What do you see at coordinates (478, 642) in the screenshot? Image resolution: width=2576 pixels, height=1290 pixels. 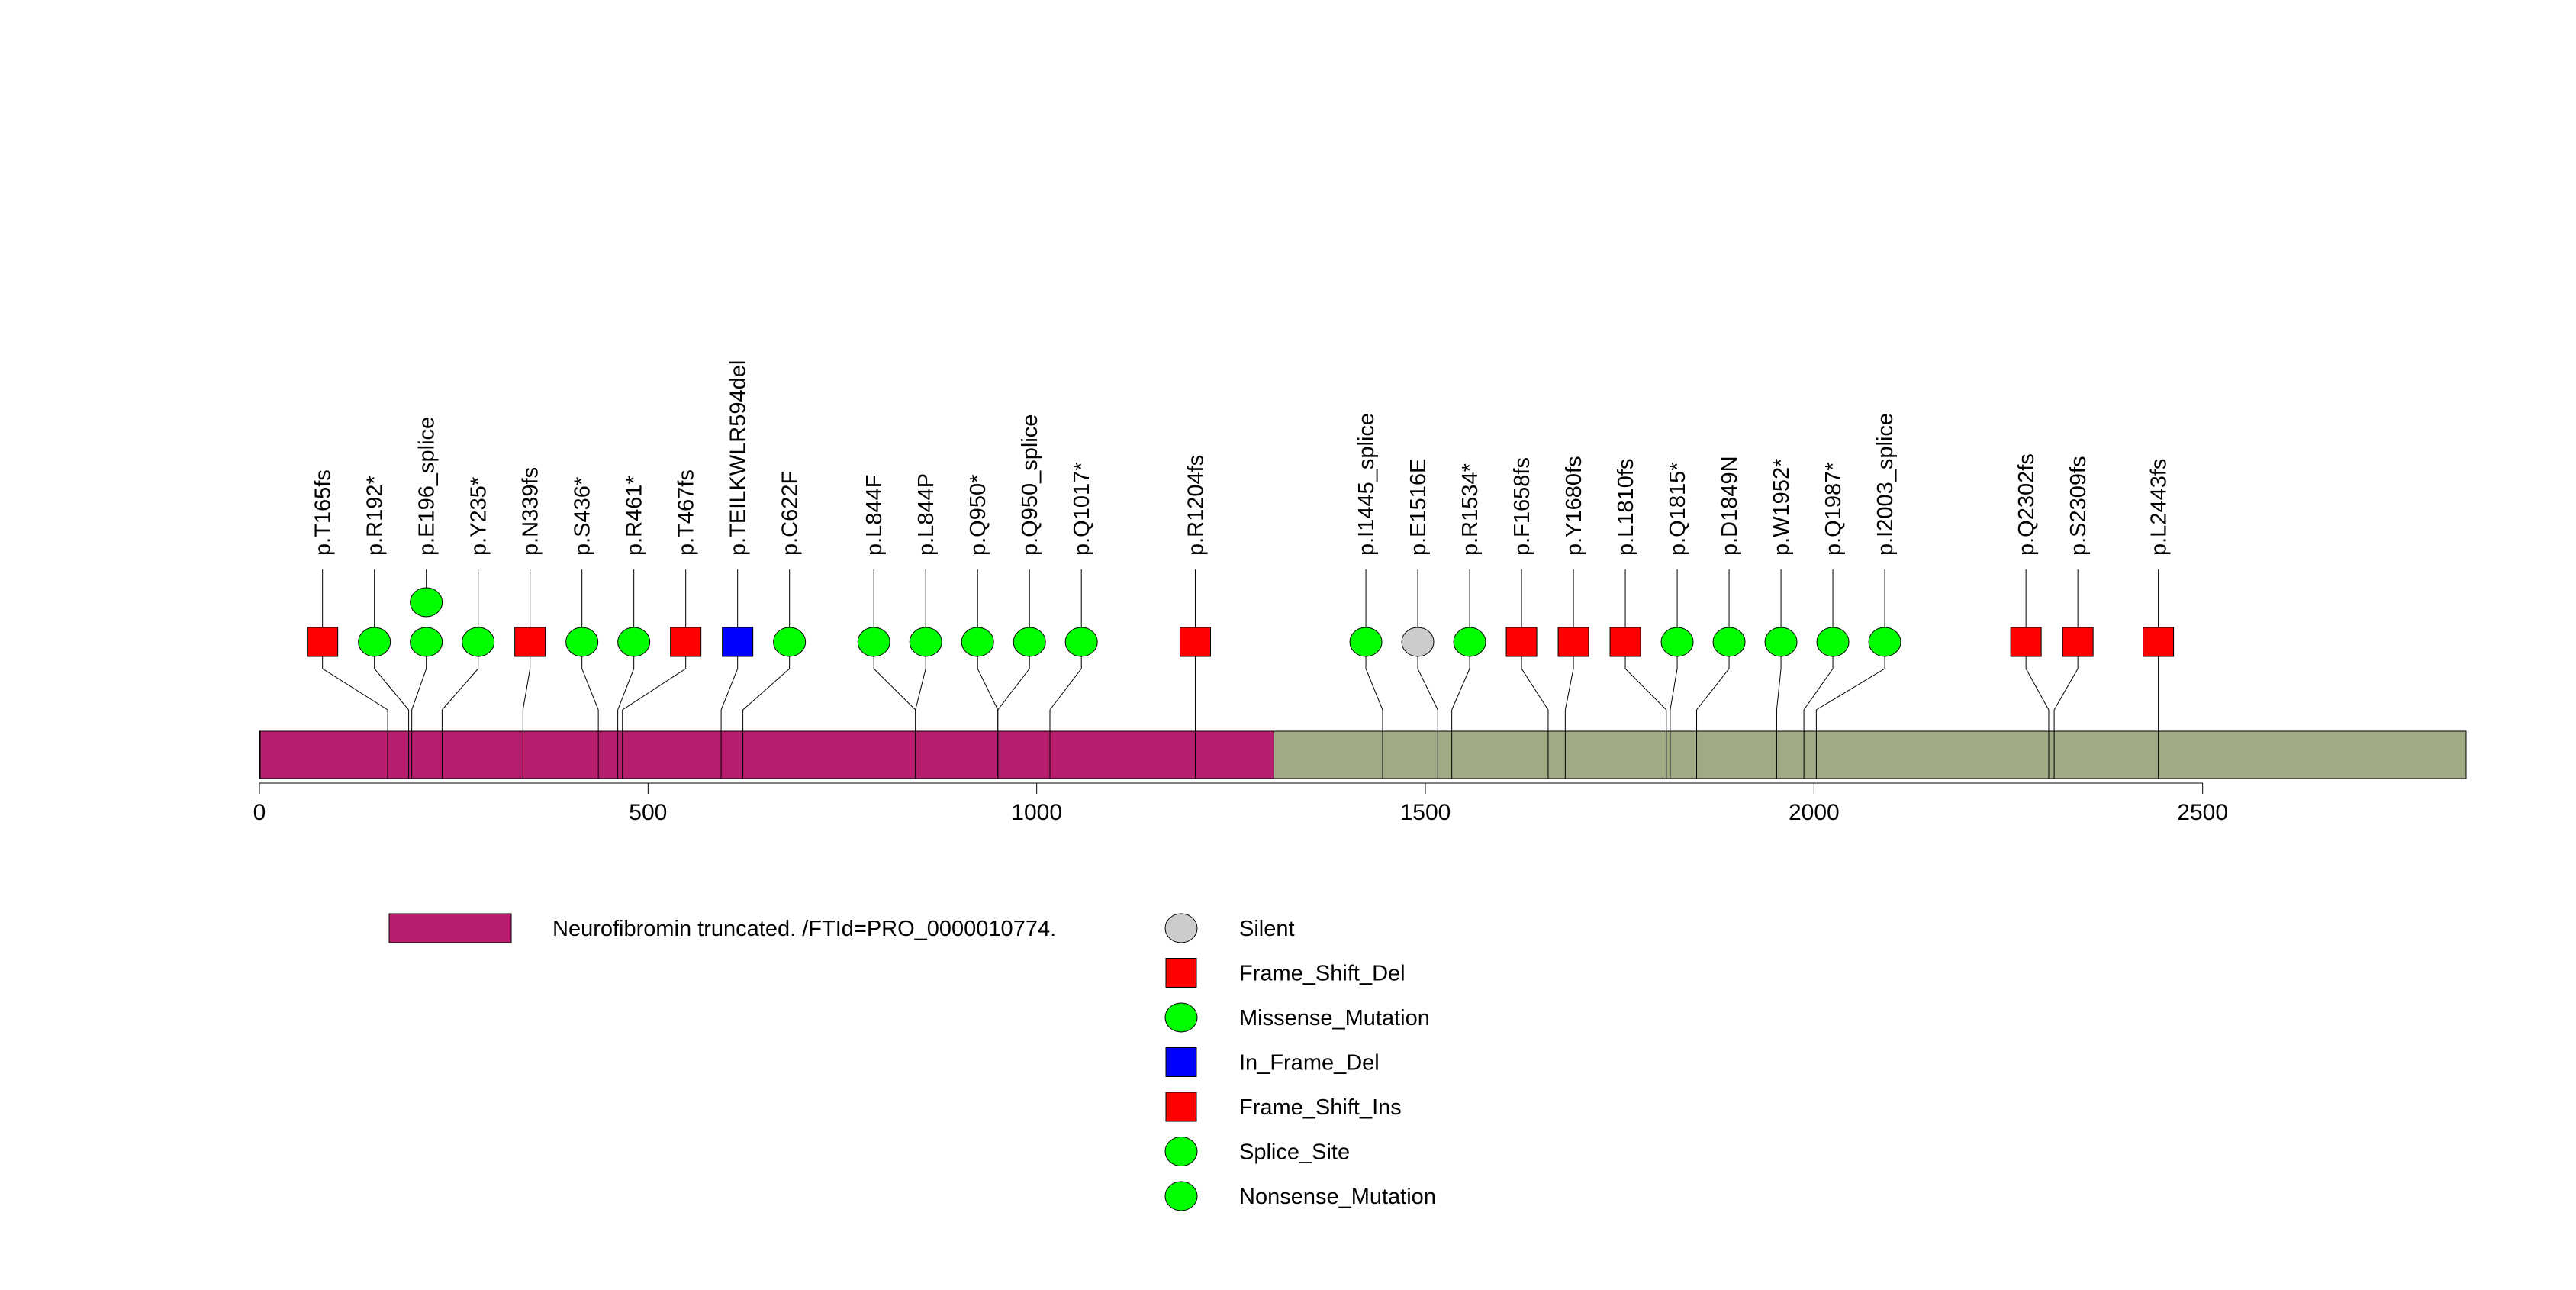 I see `mutation-p-y235` at bounding box center [478, 642].